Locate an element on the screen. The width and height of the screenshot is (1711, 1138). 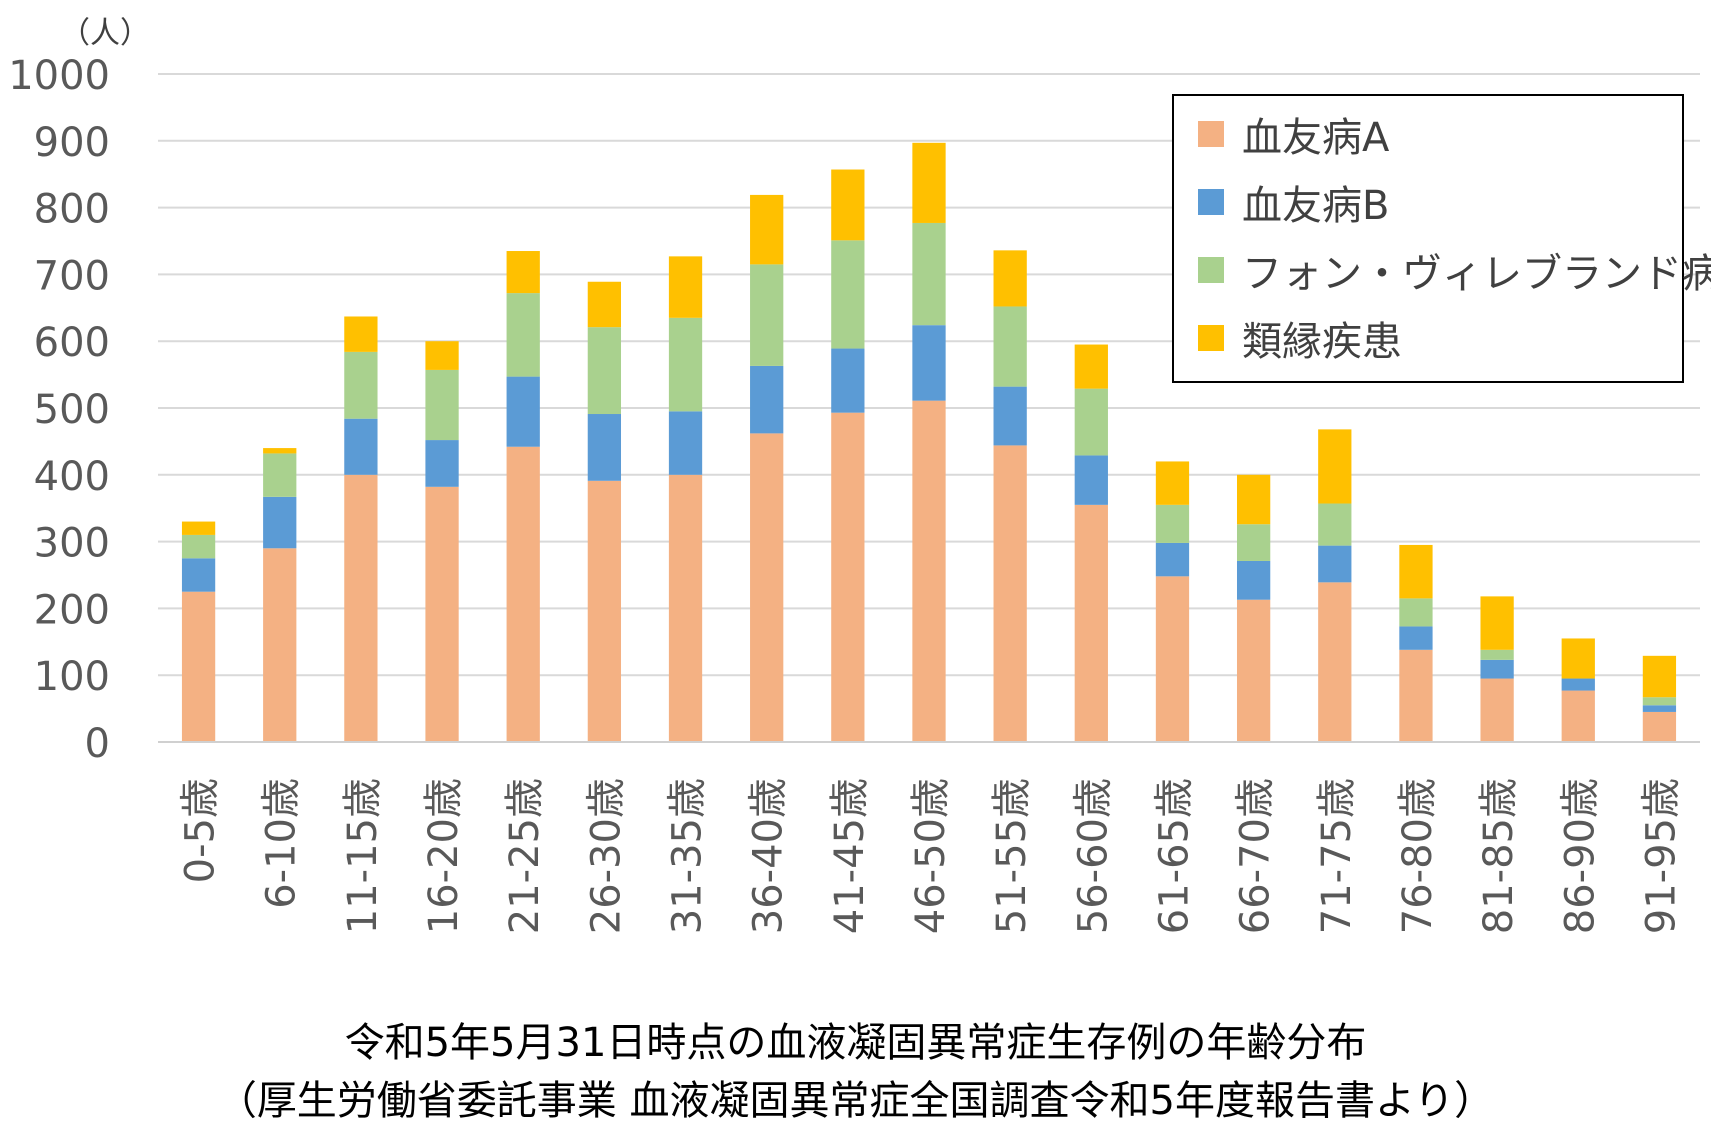
bar-31-35歳-series-0 is located at coordinates (685, 608).